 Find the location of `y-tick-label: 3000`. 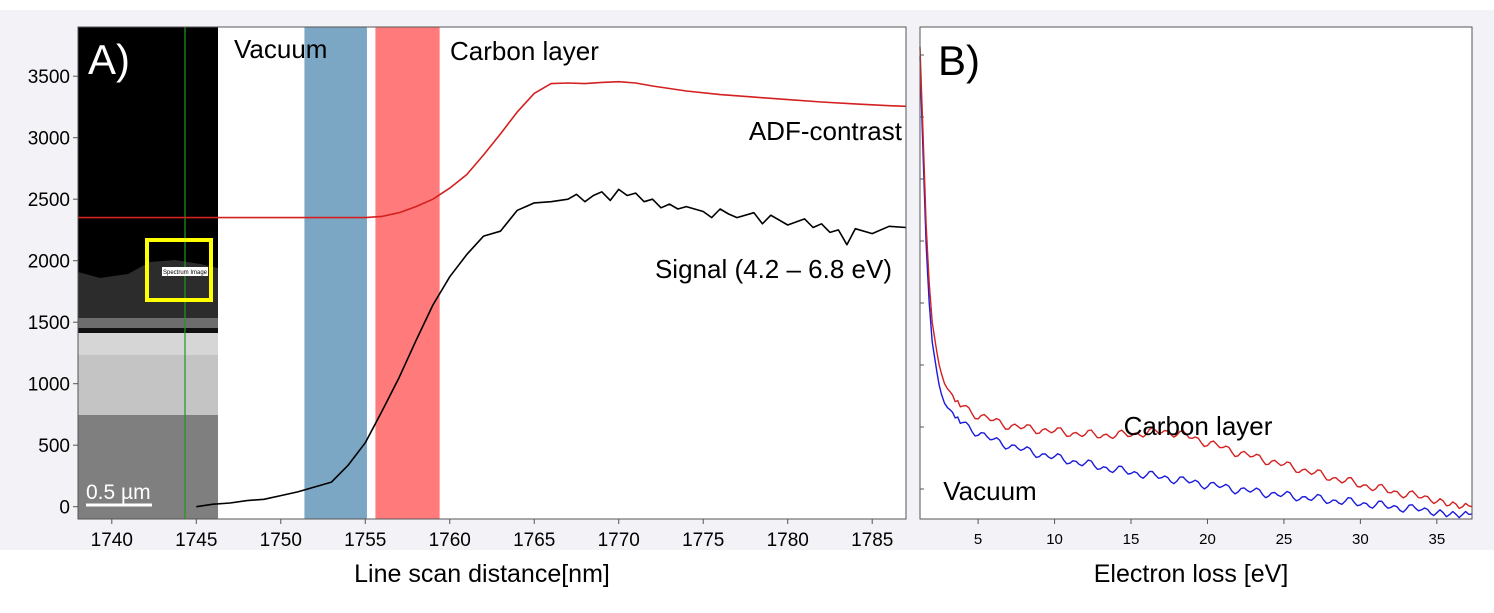

y-tick-label: 3000 is located at coordinates (49, 139).